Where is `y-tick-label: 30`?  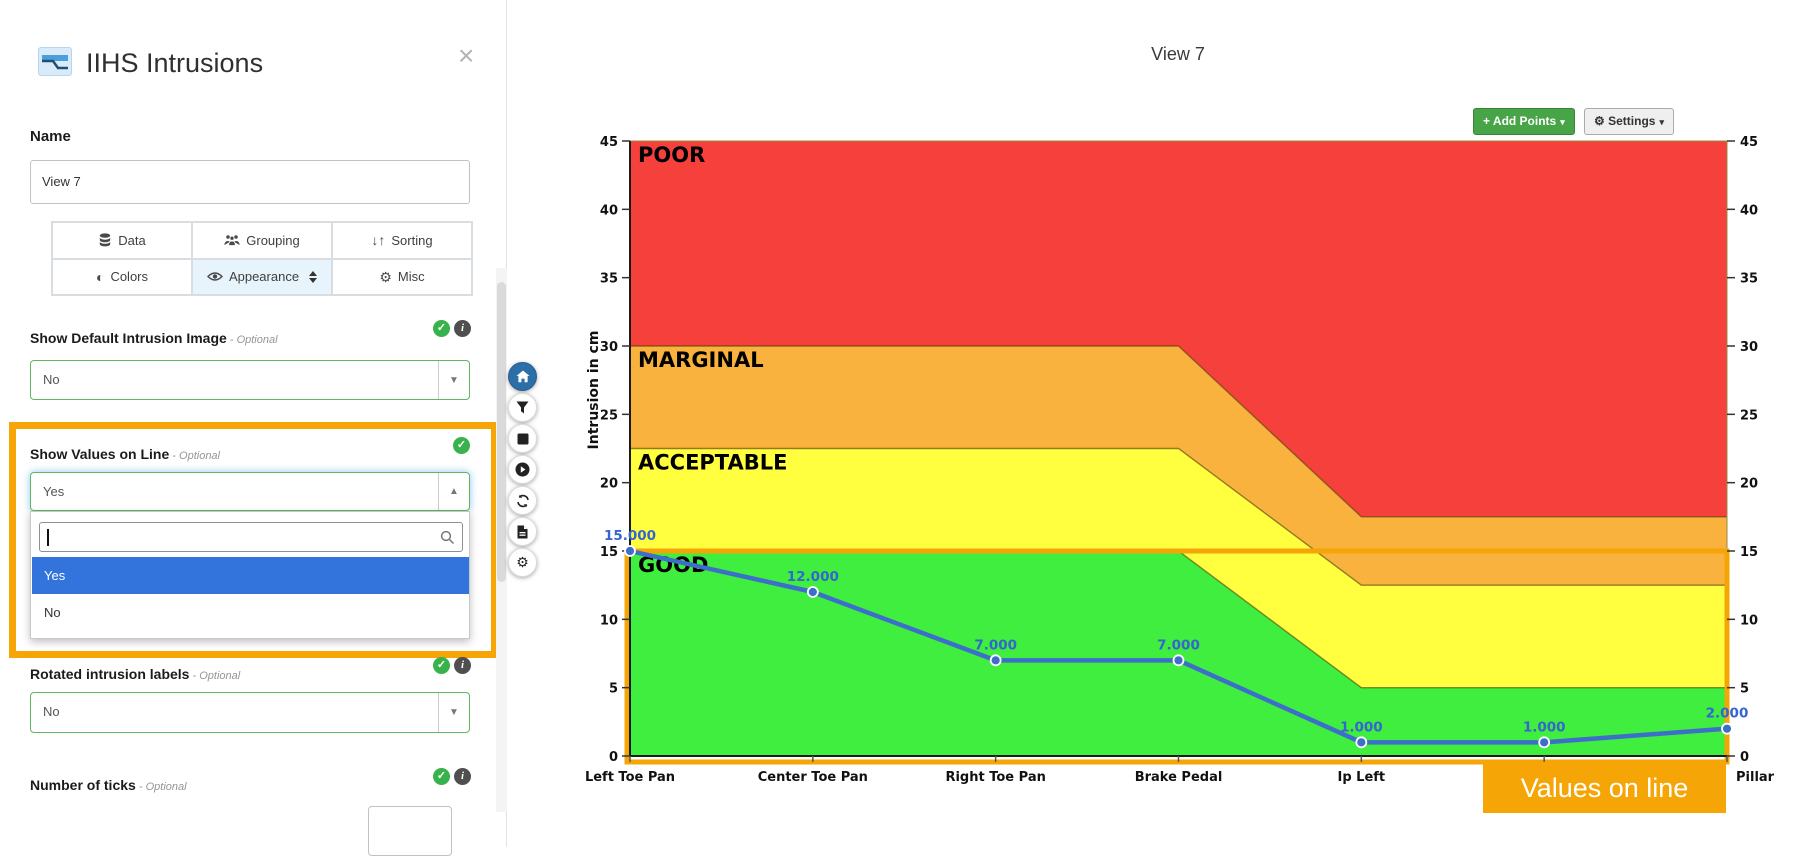 y-tick-label: 30 is located at coordinates (1749, 347).